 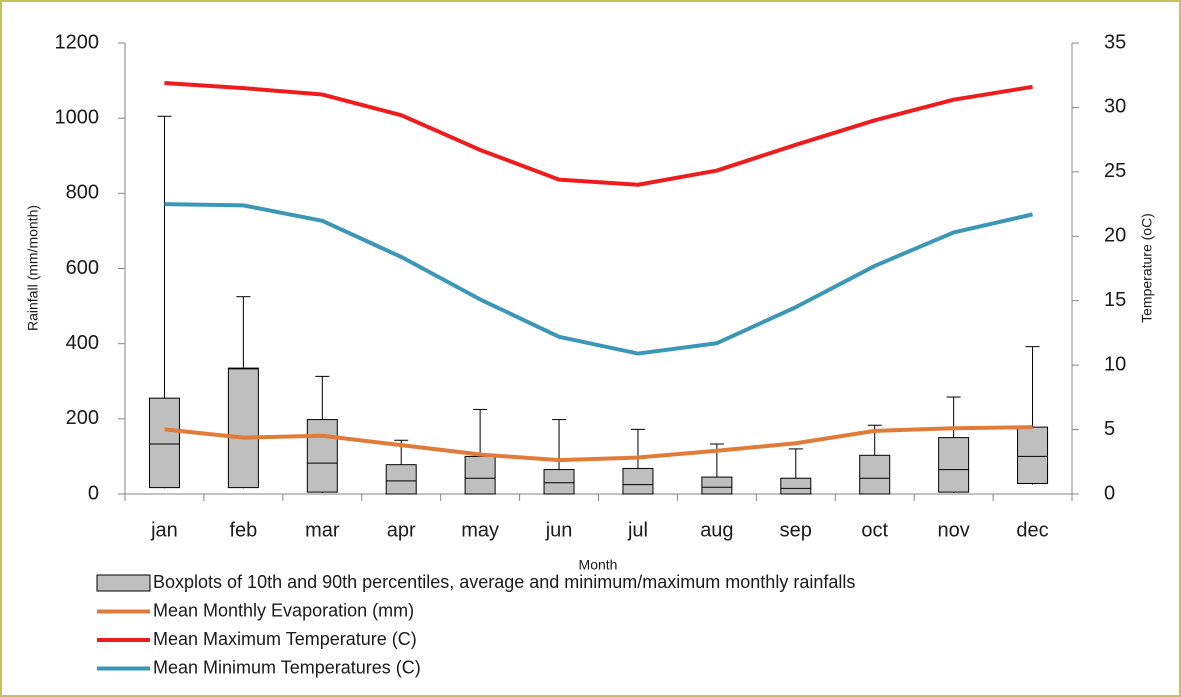 I want to click on legend-label: Mean Minimum Temperatures (C), so click(x=287, y=667).